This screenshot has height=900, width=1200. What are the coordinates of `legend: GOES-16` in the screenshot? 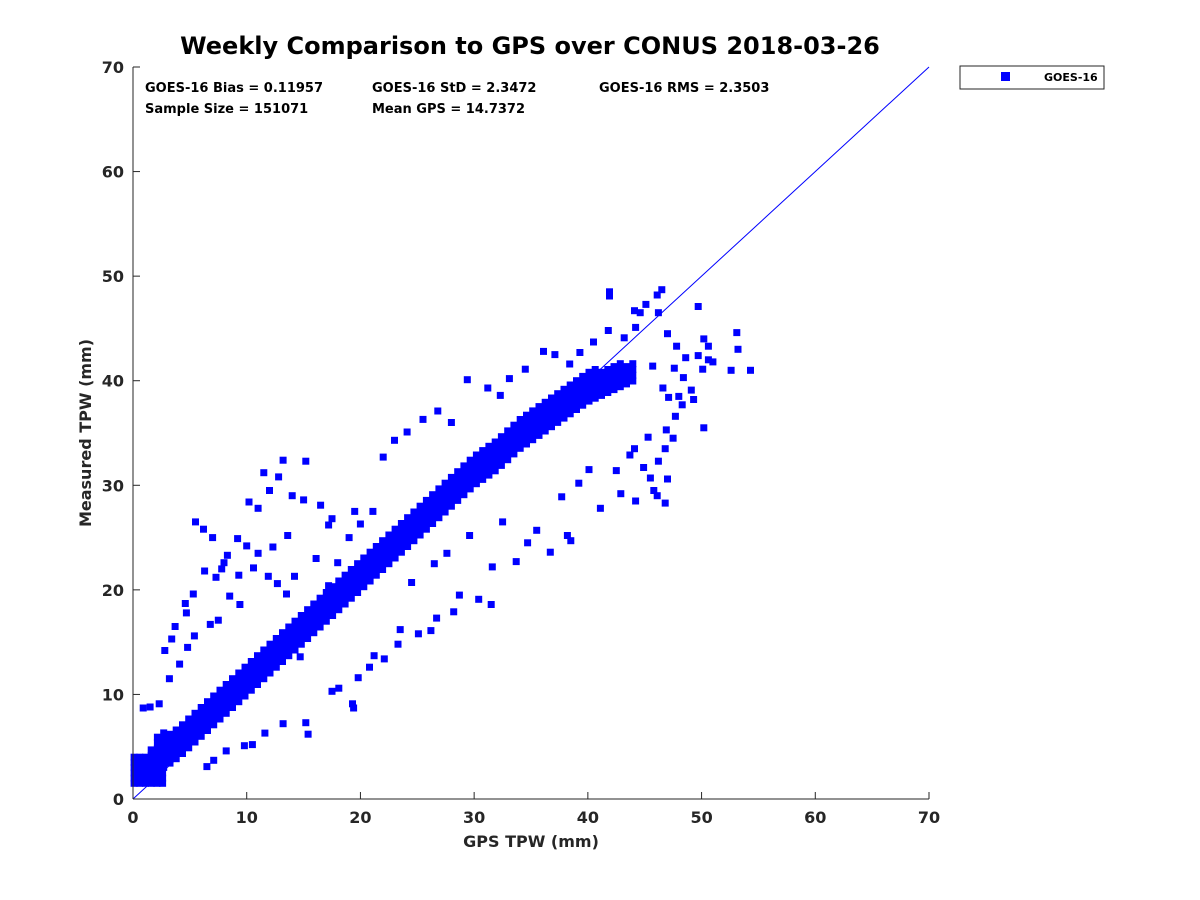 It's located at (1032, 77).